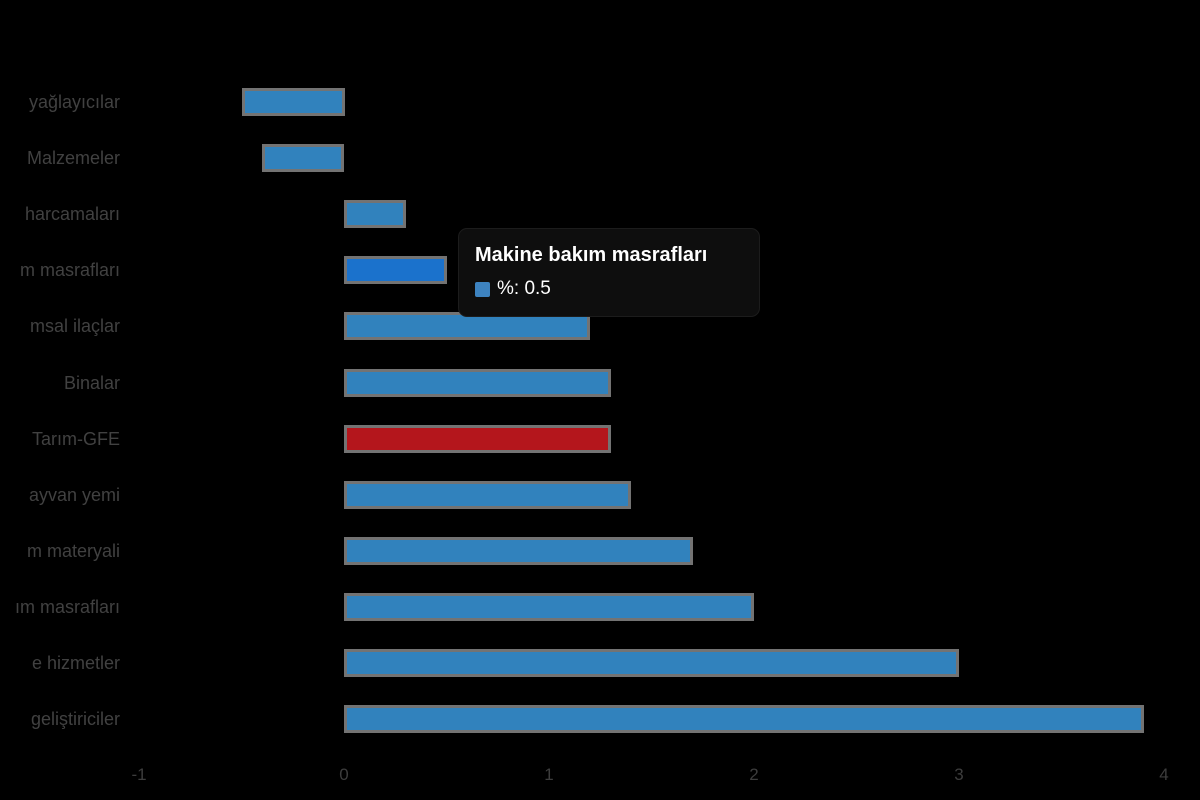  What do you see at coordinates (74, 495) in the screenshot?
I see `y-axis-label: ayvan yemi` at bounding box center [74, 495].